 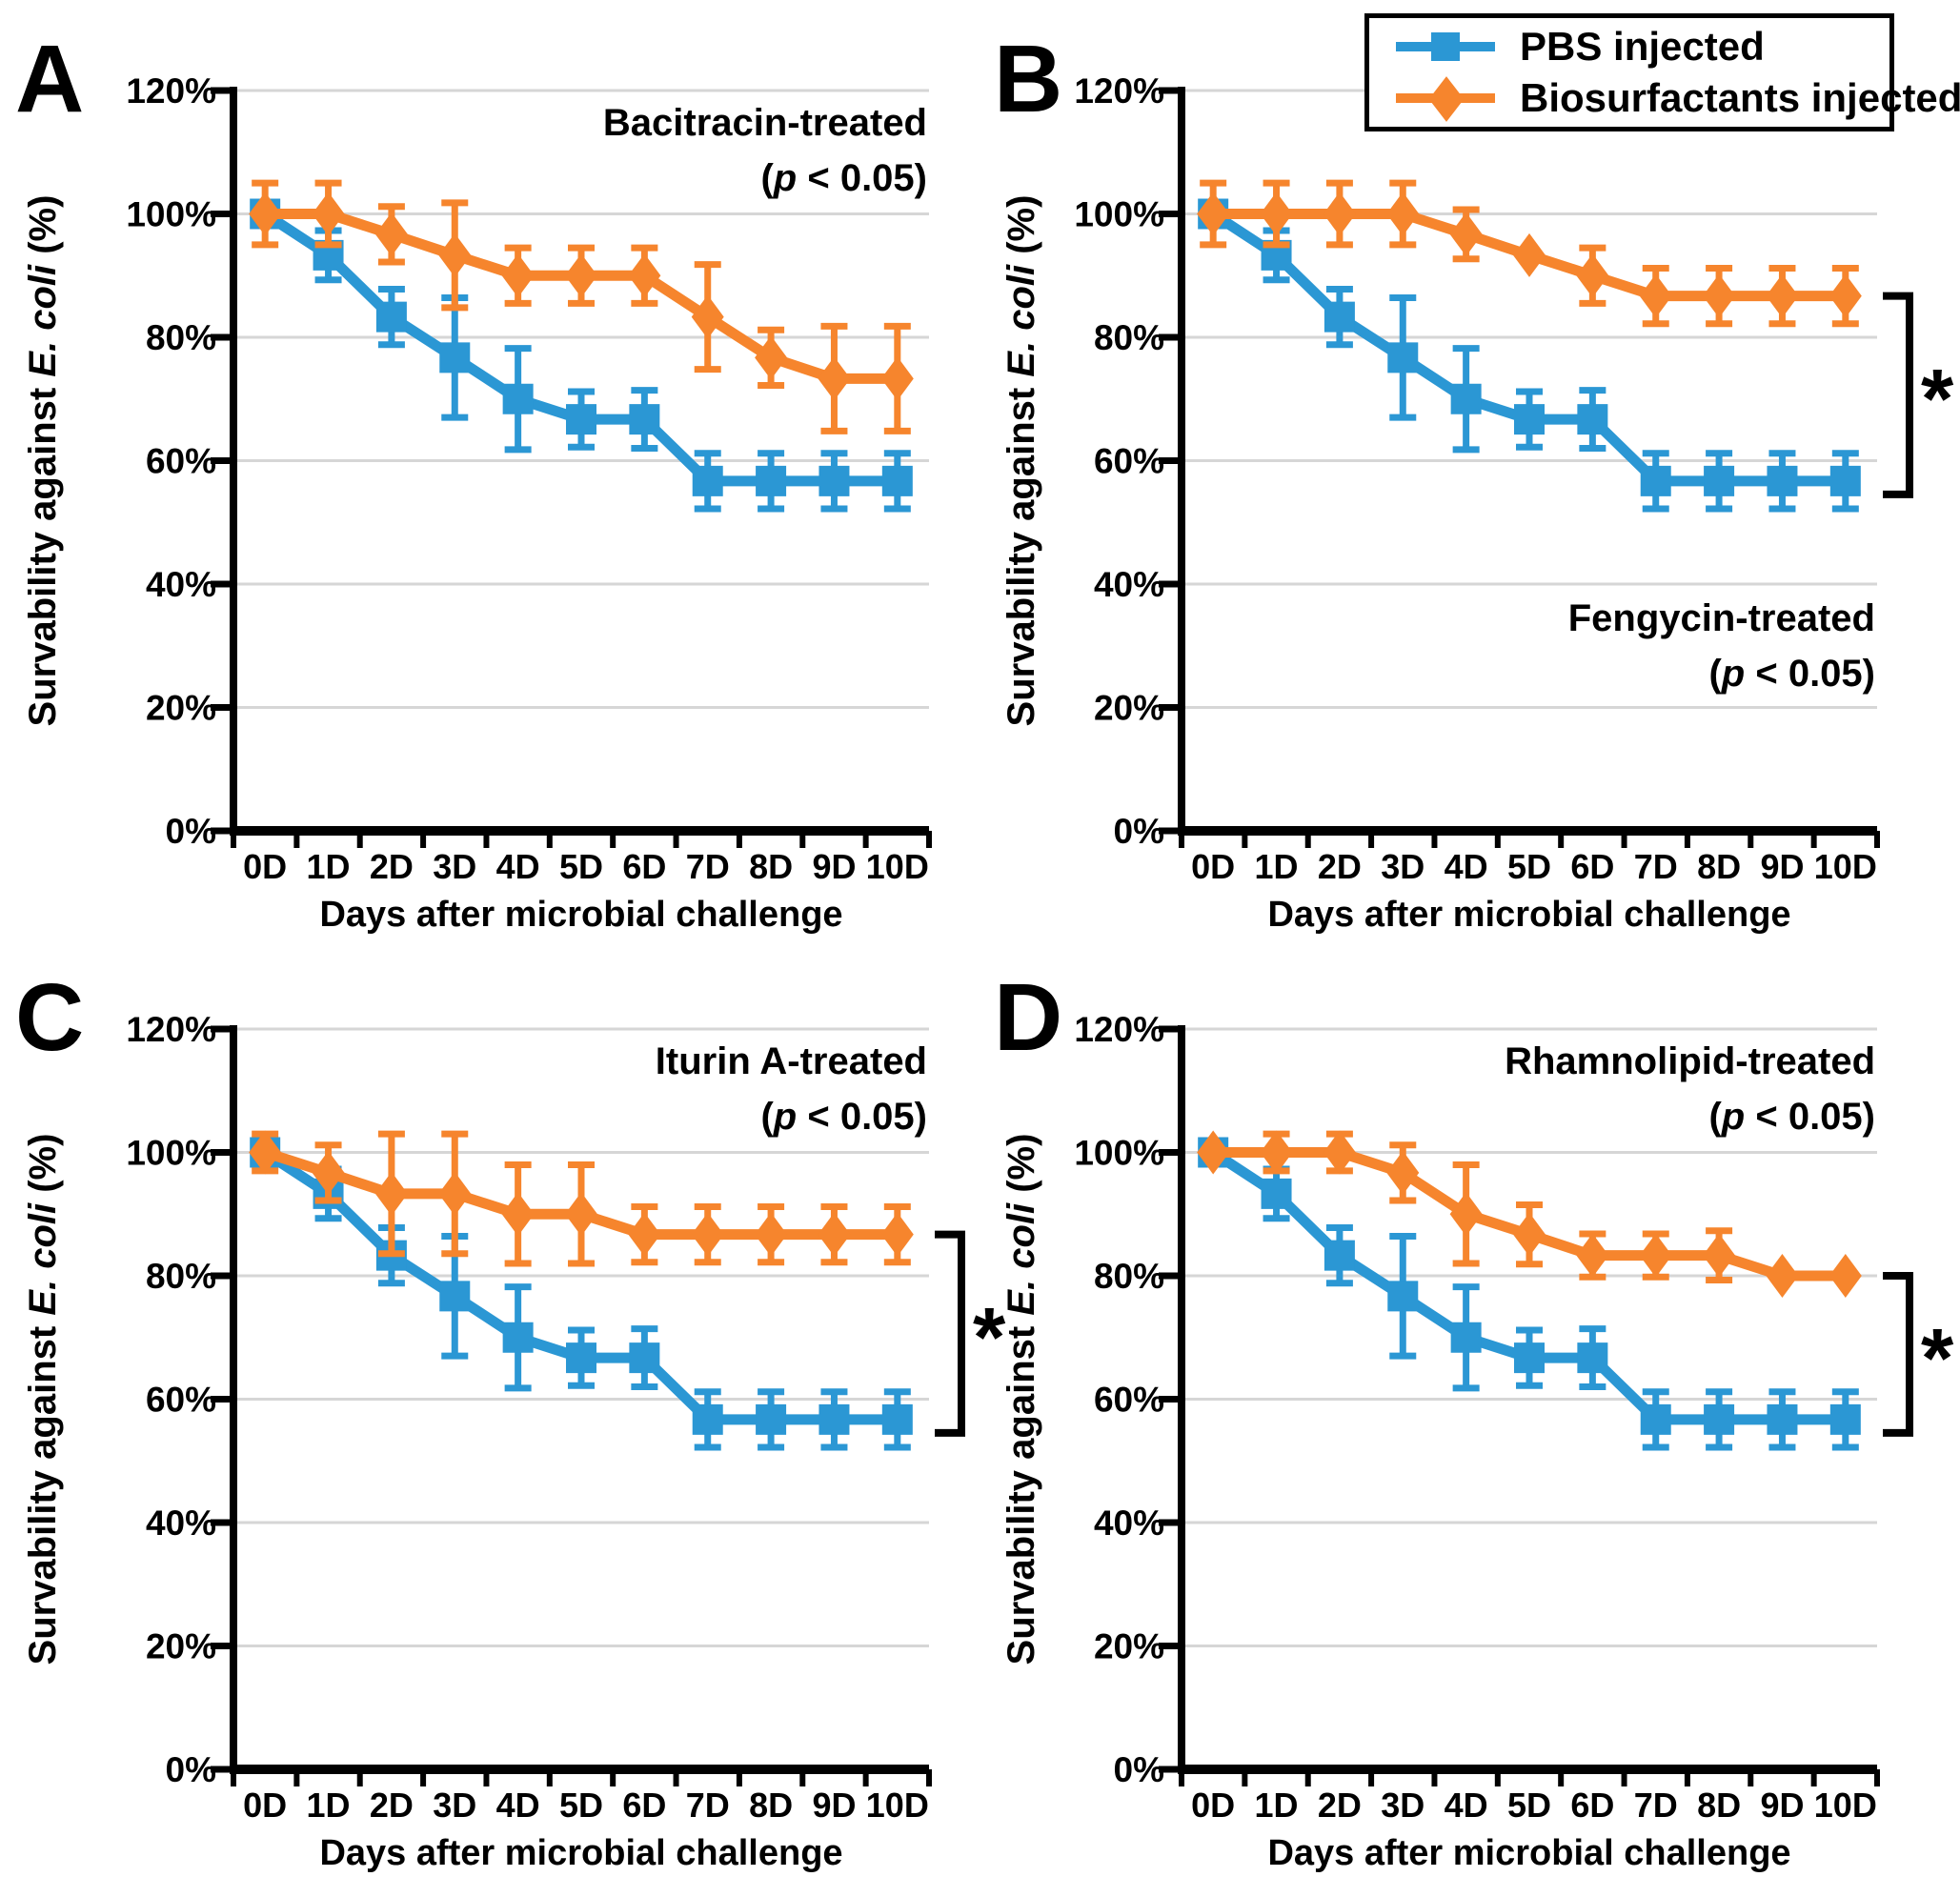 I want to click on p-value-label: (p < 0.05), so click(x=1791, y=1117).